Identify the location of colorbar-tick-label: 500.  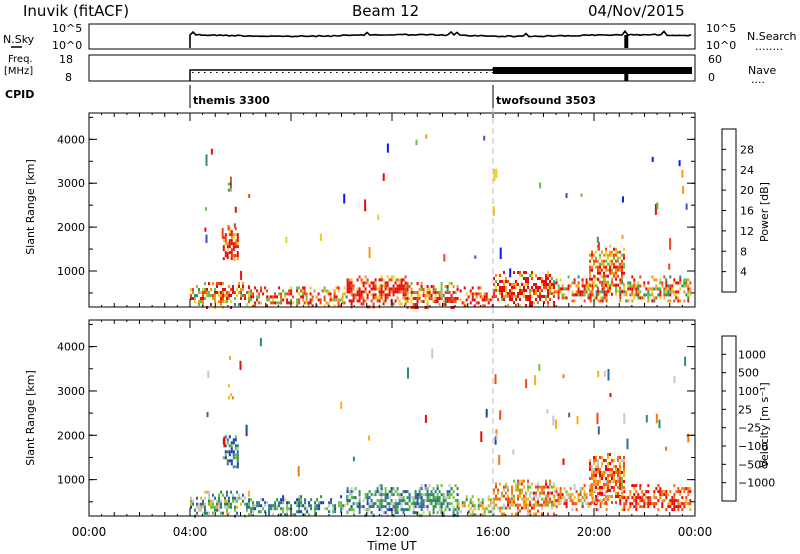
(748, 373).